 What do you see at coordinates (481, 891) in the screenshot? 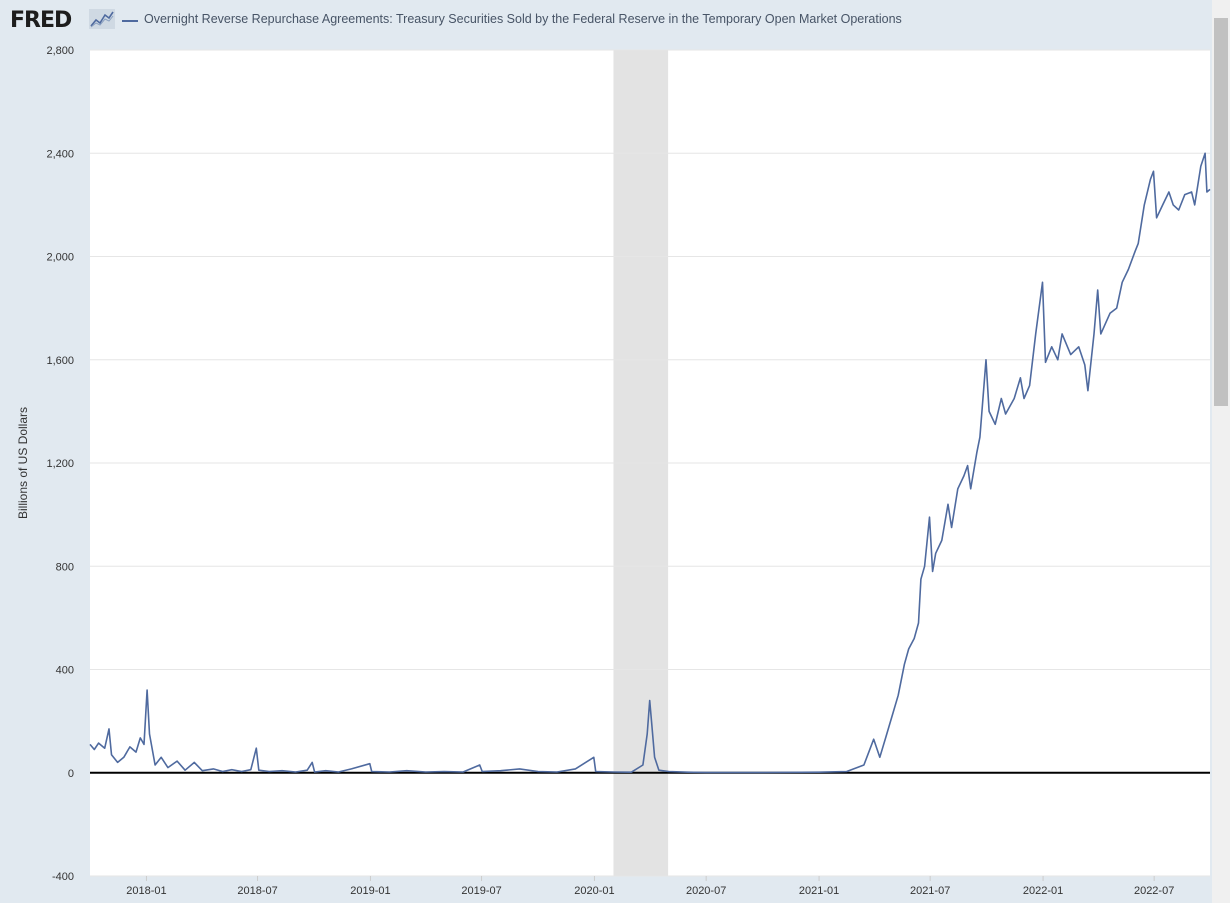
I see `x-tick-label: 2019-07` at bounding box center [481, 891].